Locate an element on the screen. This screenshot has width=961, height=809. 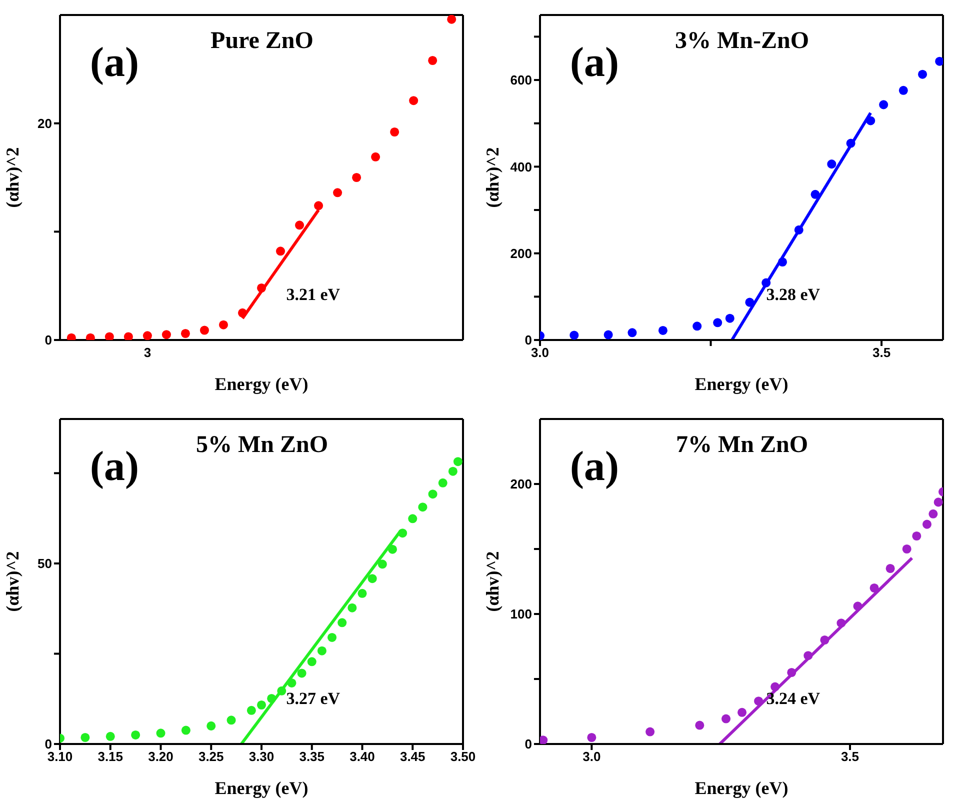
x-tick-label: 3.40 is located at coordinates (362, 756).